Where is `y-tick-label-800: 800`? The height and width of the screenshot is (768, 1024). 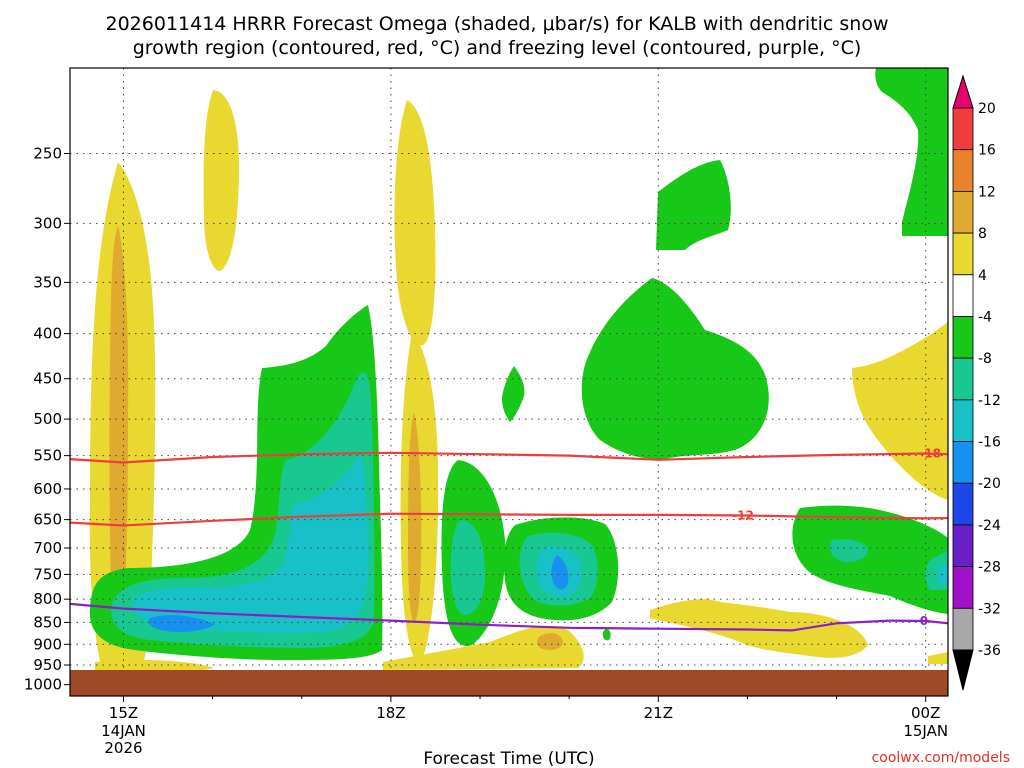
y-tick-label-800: 800 is located at coordinates (47, 599).